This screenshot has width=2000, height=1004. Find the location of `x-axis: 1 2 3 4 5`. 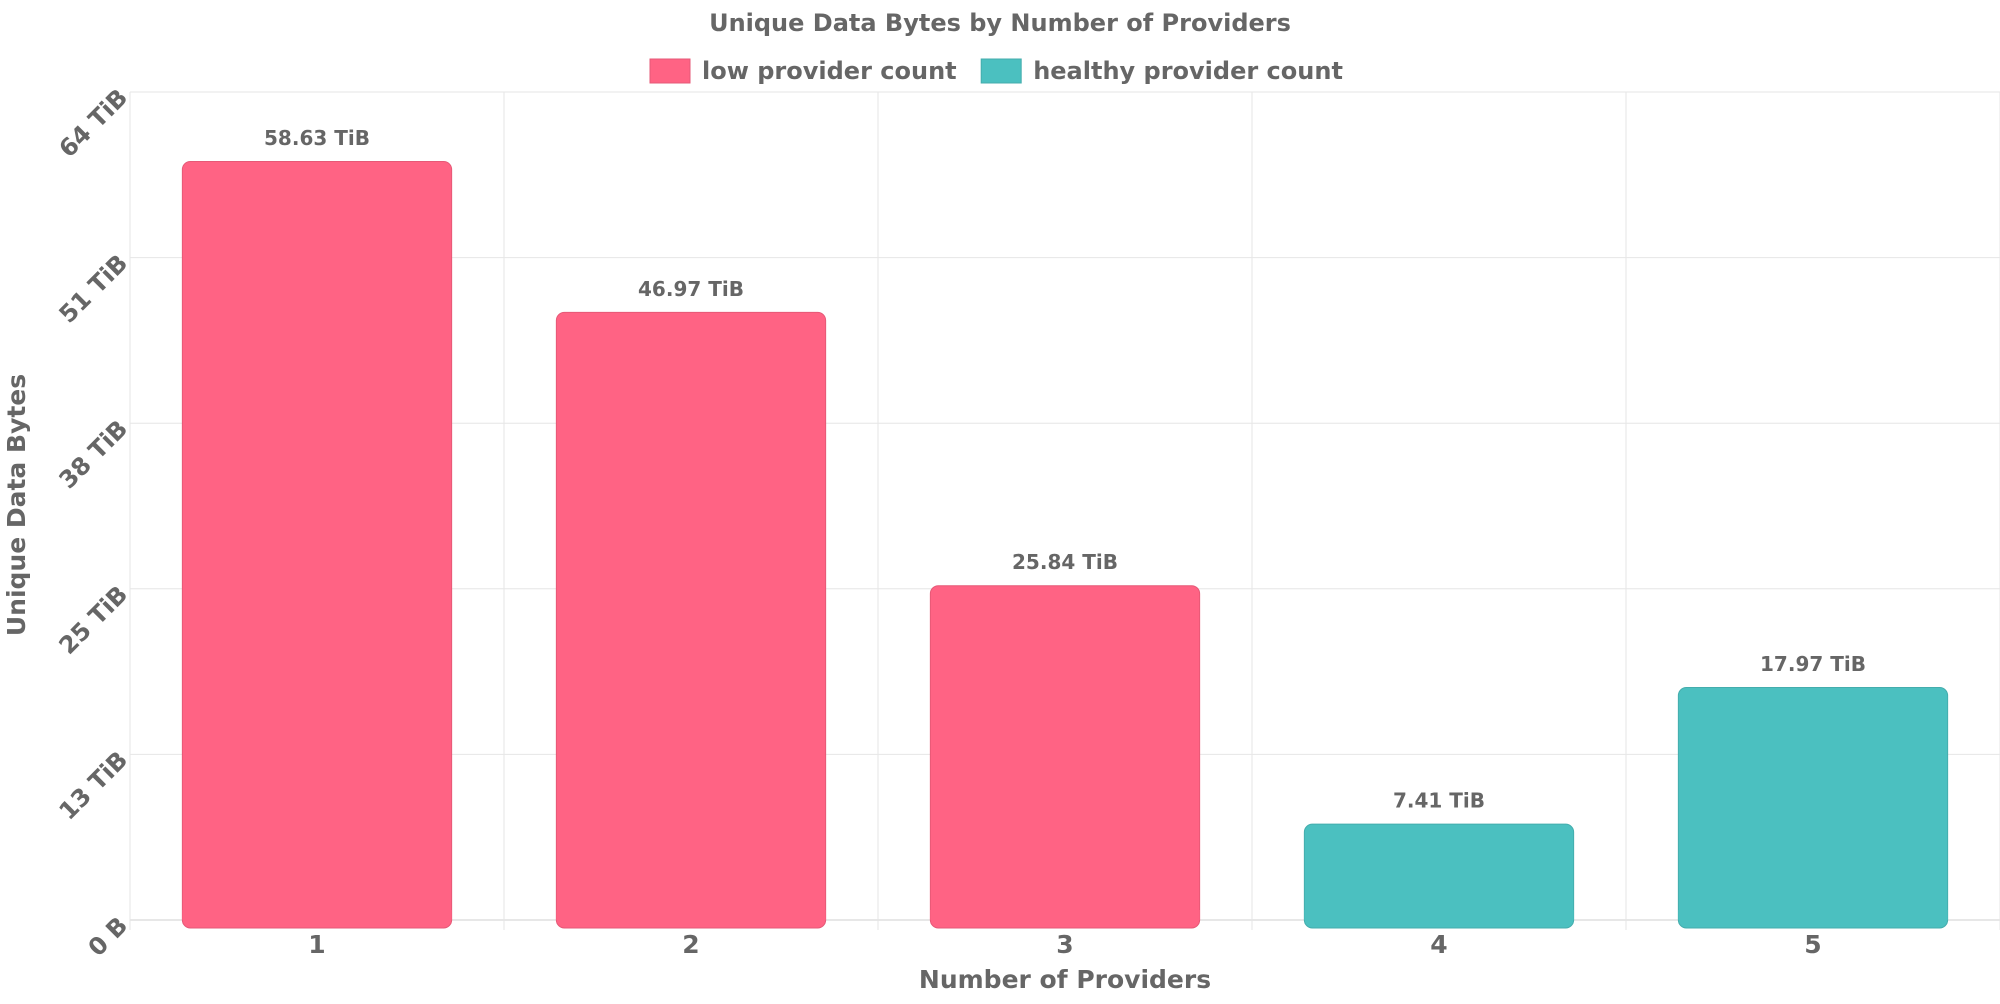

x-axis: 1 2 3 4 5 is located at coordinates (1064, 944).